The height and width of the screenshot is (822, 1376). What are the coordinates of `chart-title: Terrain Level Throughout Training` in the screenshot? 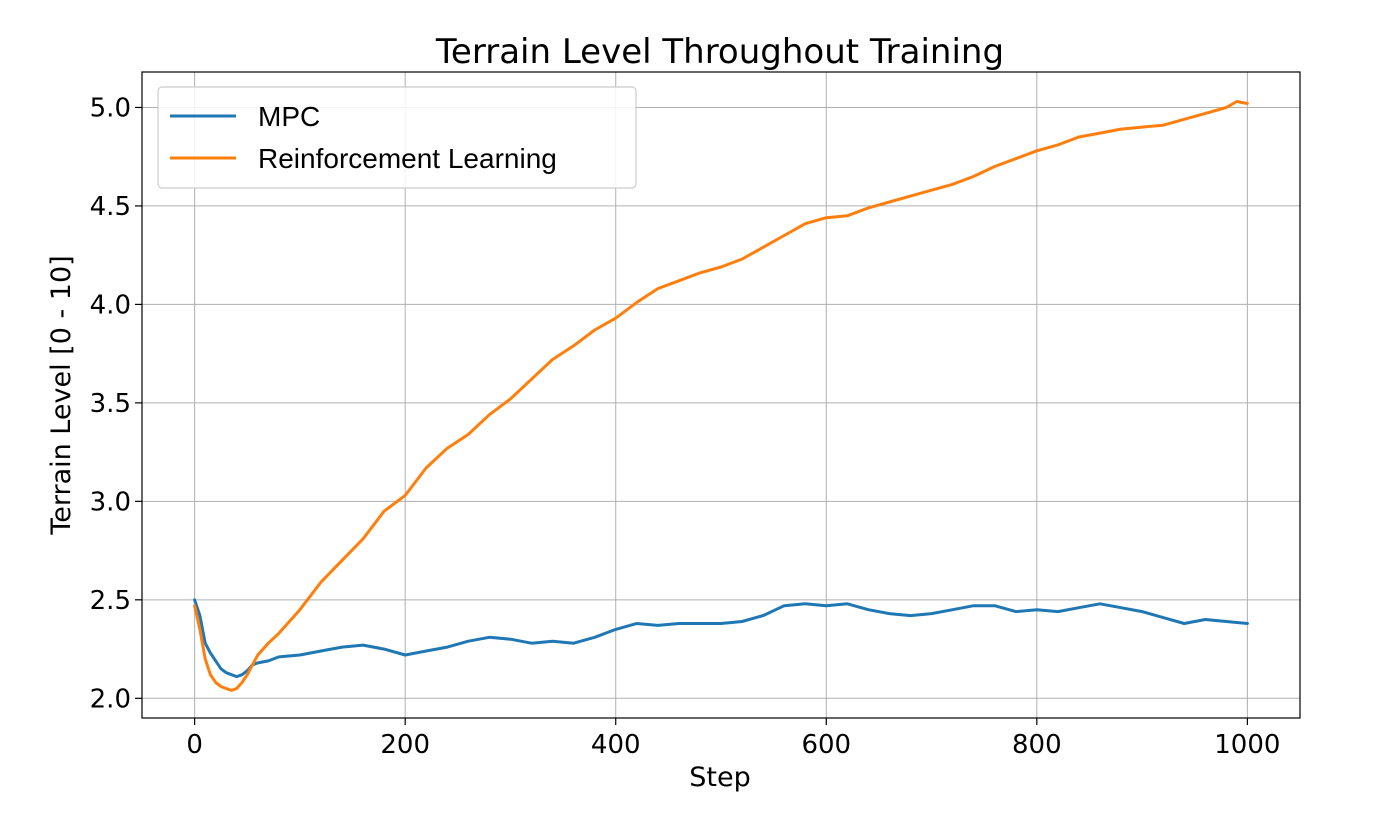 It's located at (719, 52).